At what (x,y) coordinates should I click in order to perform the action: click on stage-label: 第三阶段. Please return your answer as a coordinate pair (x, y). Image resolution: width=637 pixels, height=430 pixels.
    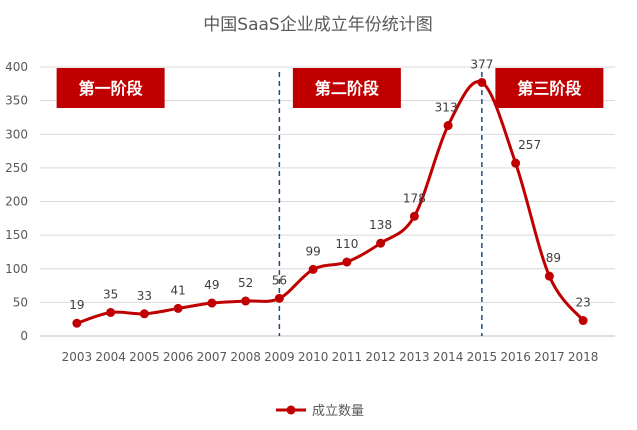
    Looking at the image, I should click on (549, 88).